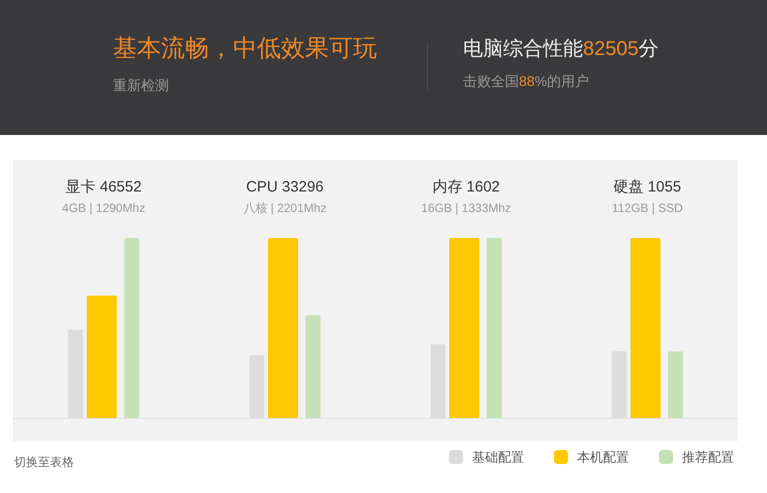 The image size is (767, 493). I want to click on legend-label: 基础配置, so click(498, 457).